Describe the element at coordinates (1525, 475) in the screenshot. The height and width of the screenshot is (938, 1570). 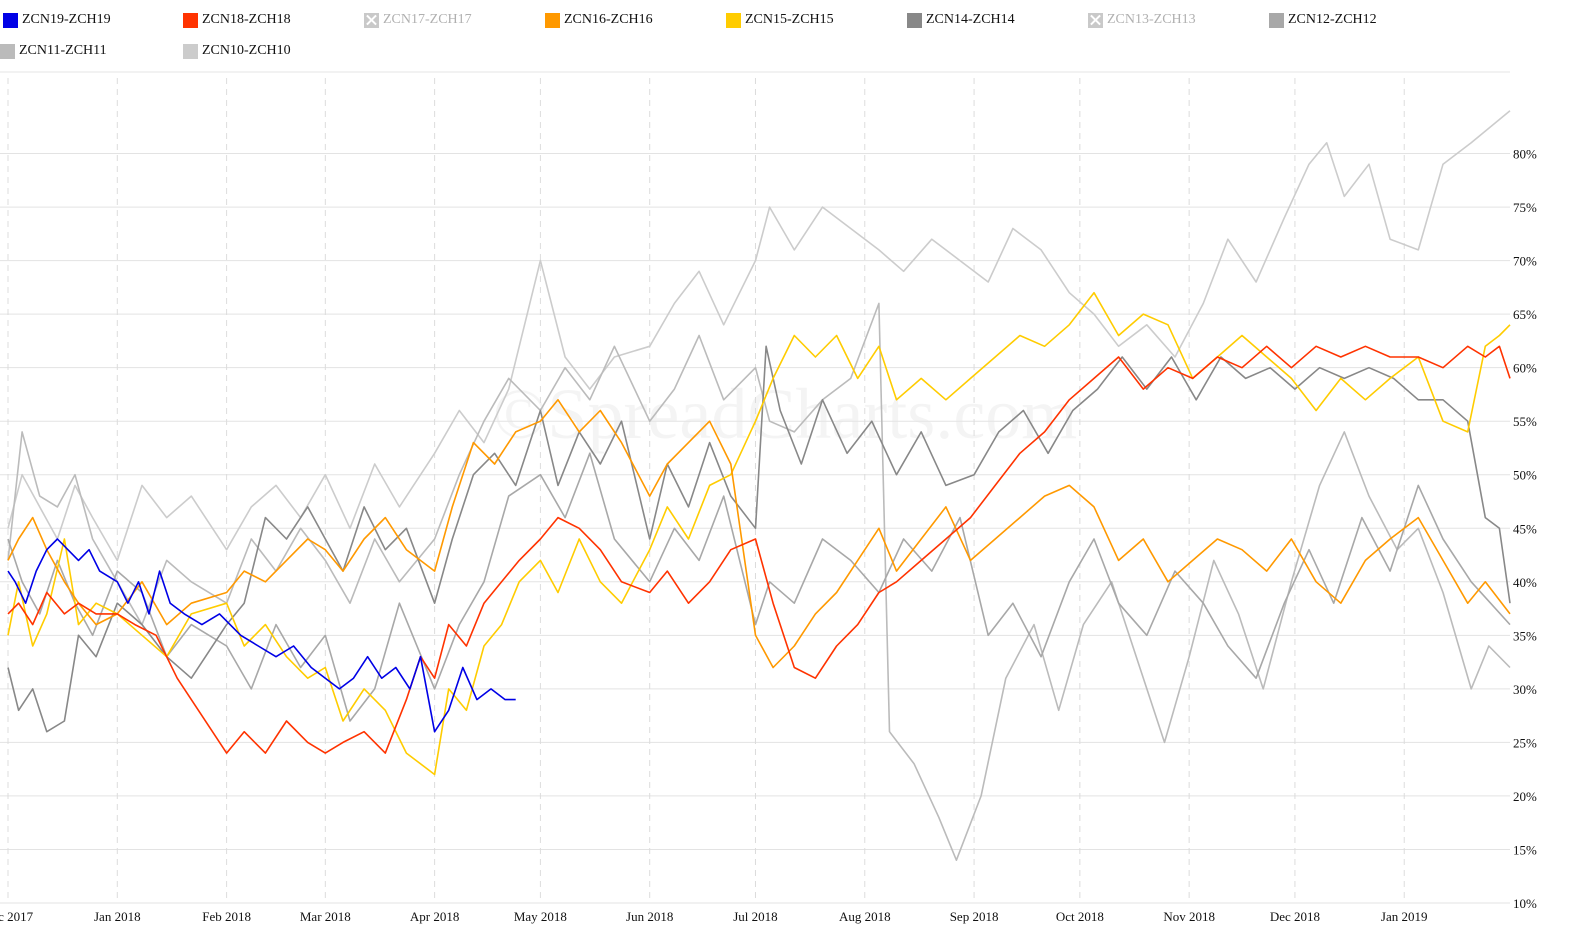
I see `y-tick-label: 50%` at that location.